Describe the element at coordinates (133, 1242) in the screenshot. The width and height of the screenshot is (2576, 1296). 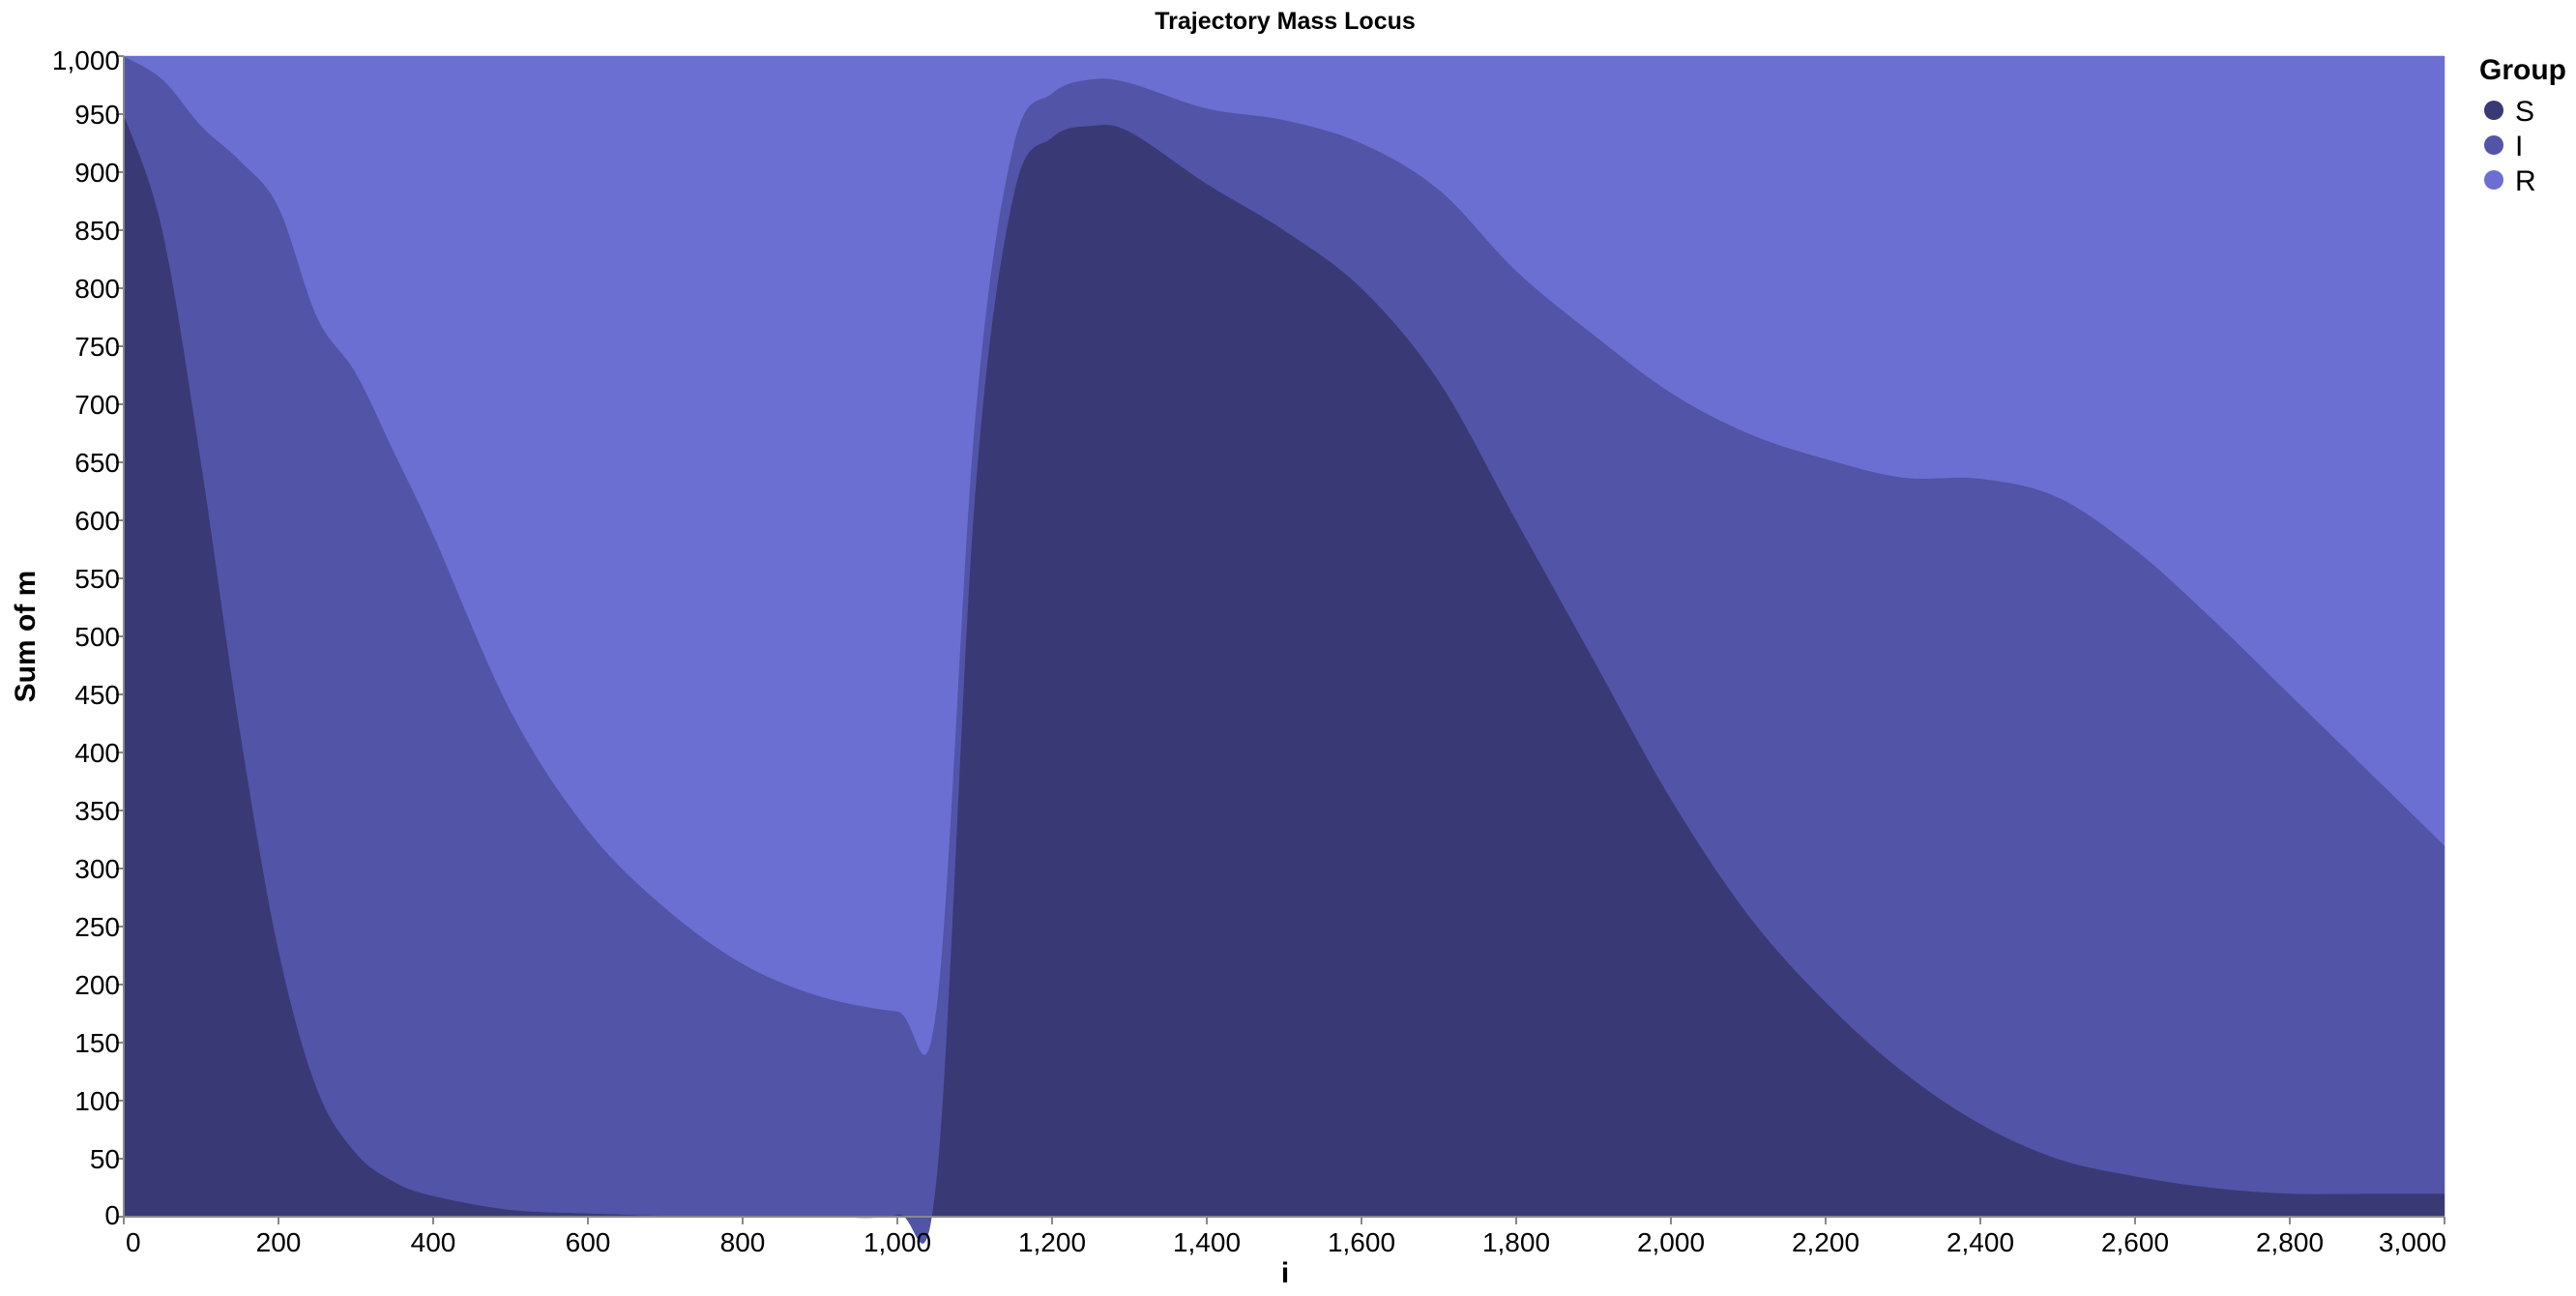
I see `x-tick-label: 0` at that location.